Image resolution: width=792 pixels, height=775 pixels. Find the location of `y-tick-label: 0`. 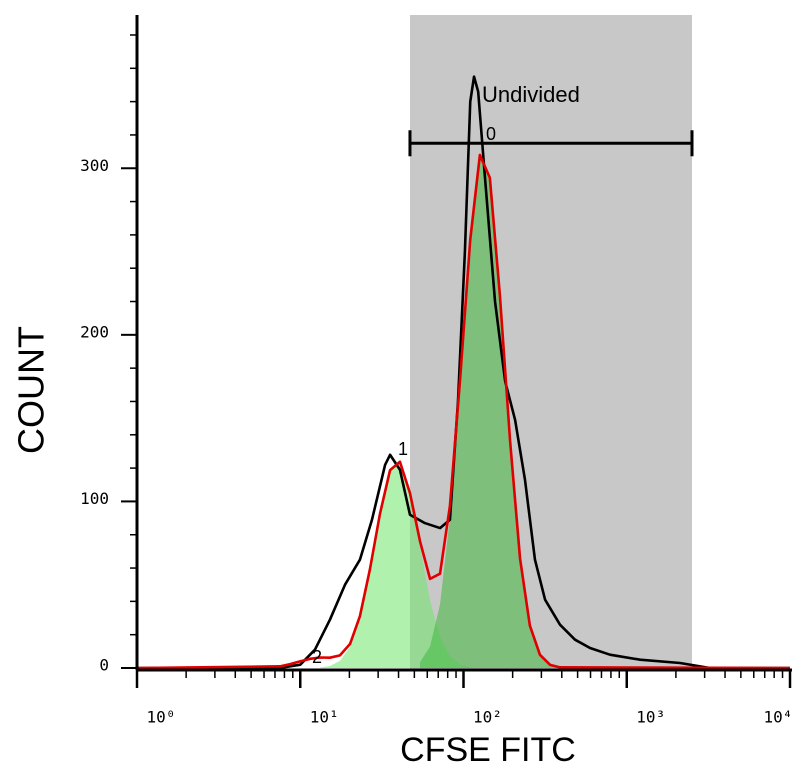

y-tick-label: 0 is located at coordinates (104, 665).